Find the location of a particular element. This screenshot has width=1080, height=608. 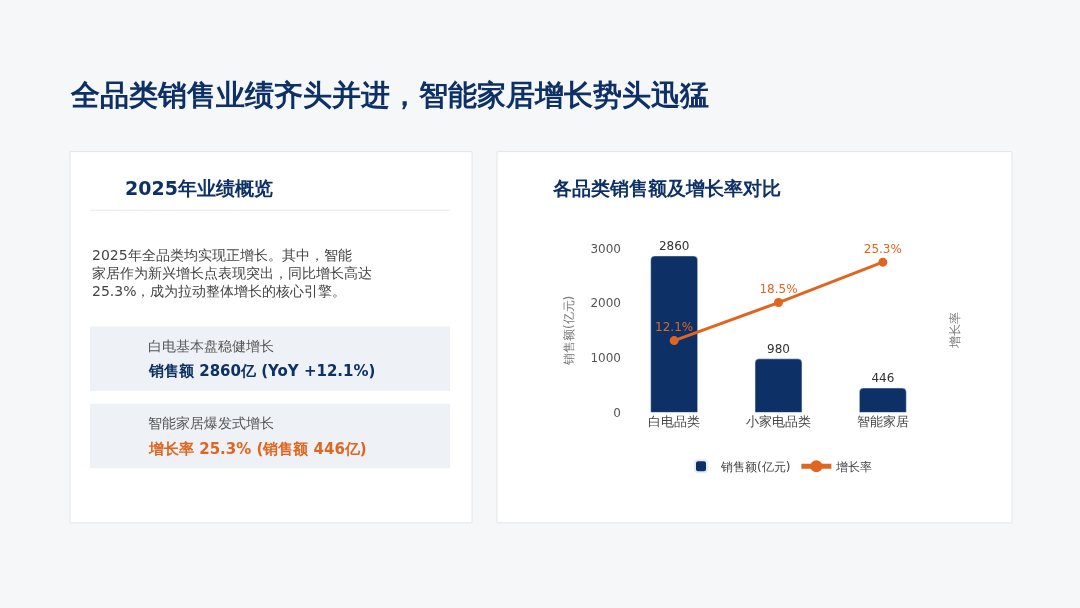

text: 2025年业绩概览 is located at coordinates (199, 188).